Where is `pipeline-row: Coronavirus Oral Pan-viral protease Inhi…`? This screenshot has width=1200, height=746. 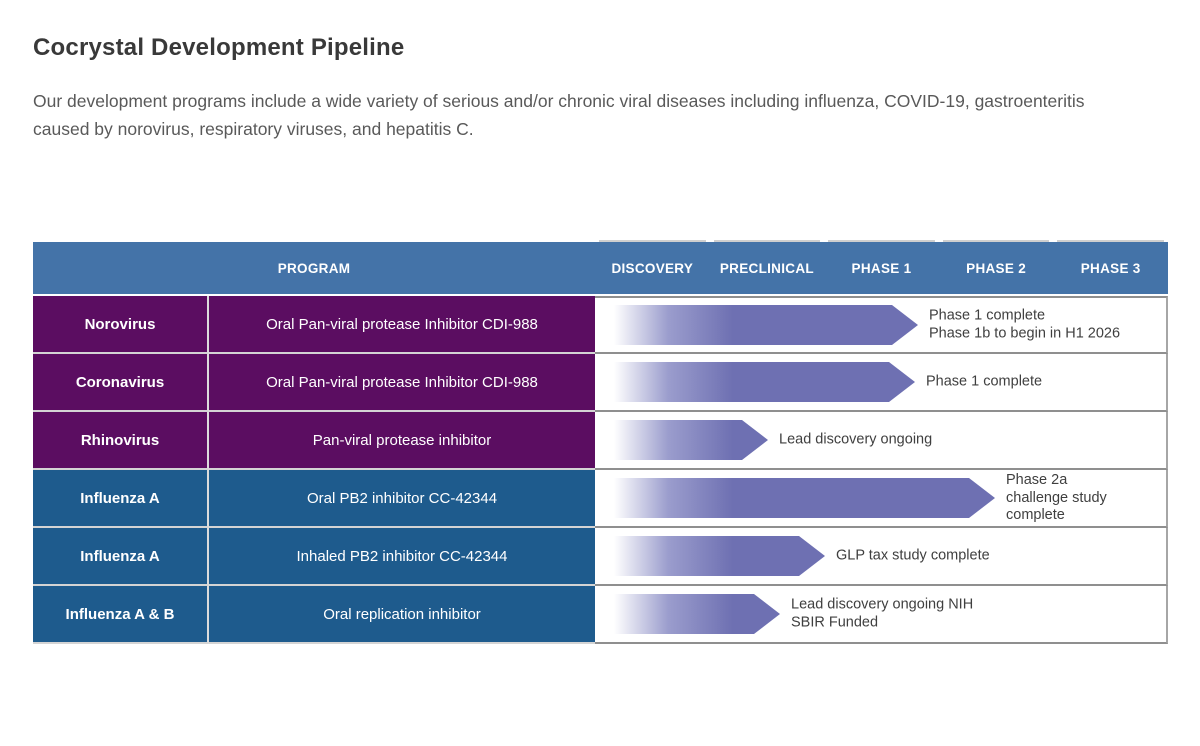 pipeline-row: Coronavirus Oral Pan-viral protease Inhi… is located at coordinates (600, 383).